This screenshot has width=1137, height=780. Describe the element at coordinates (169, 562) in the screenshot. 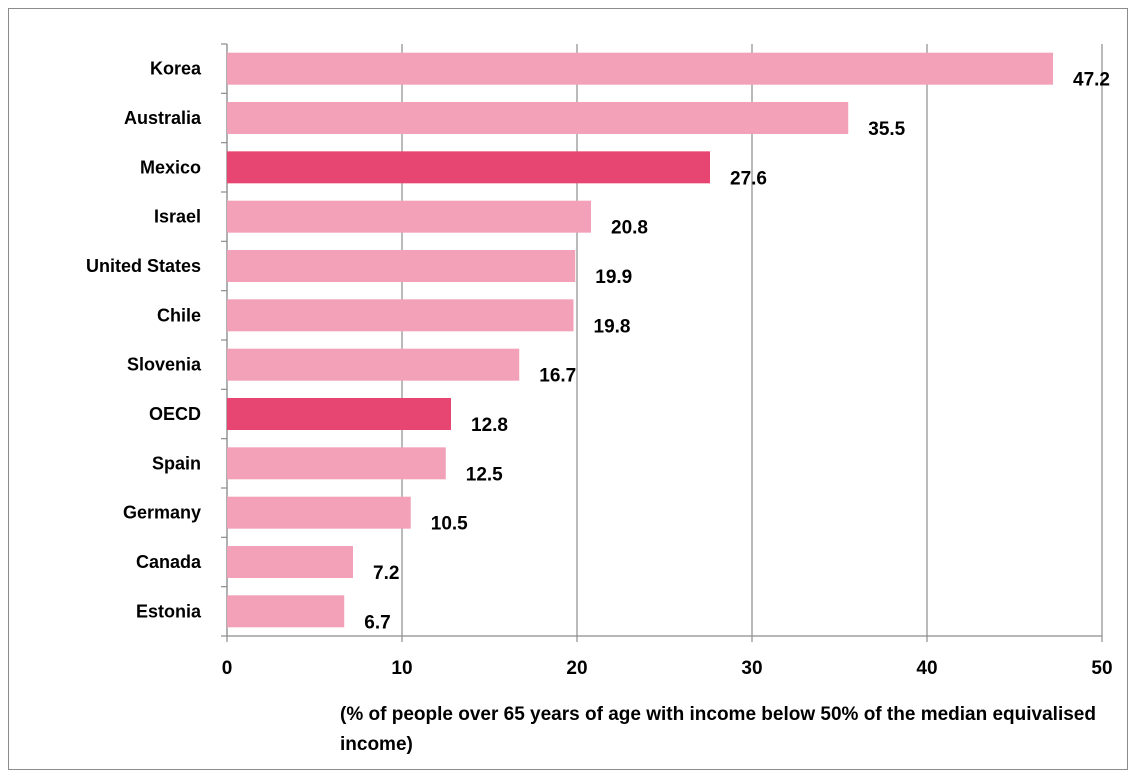

I see `category-label-canada: Canada` at that location.